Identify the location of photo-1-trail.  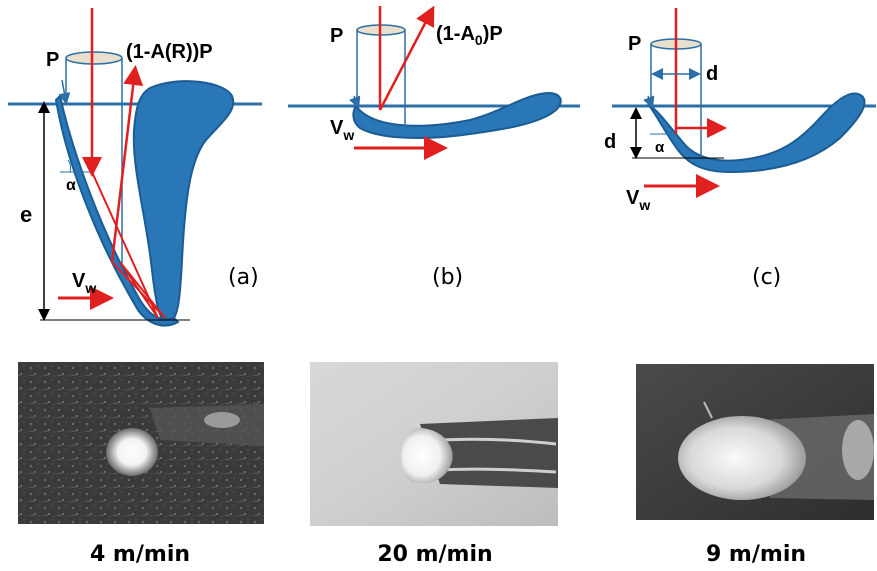
(207, 425).